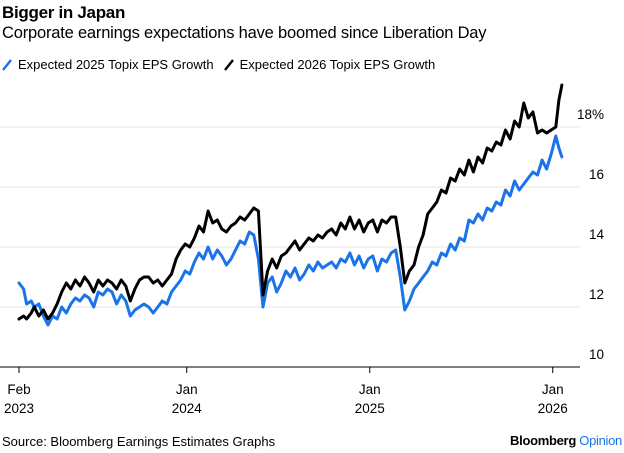 This screenshot has width=624, height=453. Describe the element at coordinates (228, 64) in the screenshot. I see `legend-swatch-2026` at that location.